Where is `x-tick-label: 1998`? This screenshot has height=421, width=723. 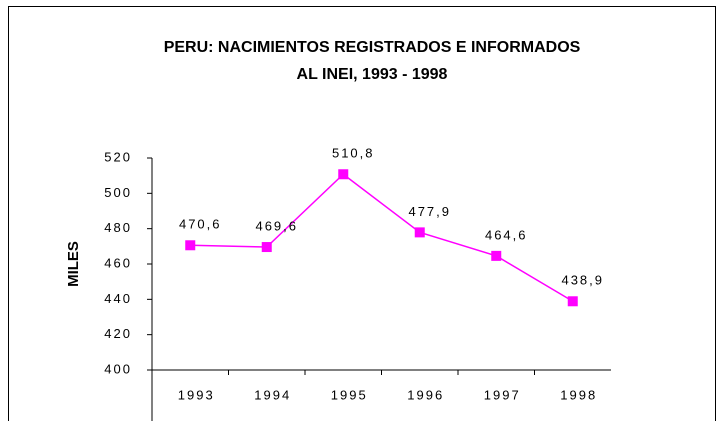 x-tick-label: 1998 is located at coordinates (578, 394).